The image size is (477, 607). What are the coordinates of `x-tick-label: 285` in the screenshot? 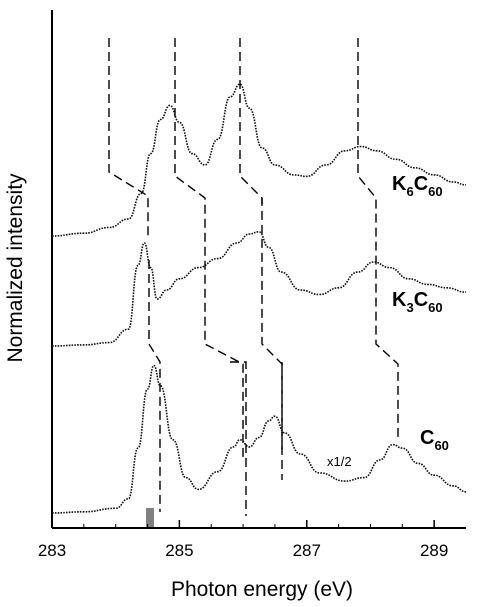 It's located at (179, 550).